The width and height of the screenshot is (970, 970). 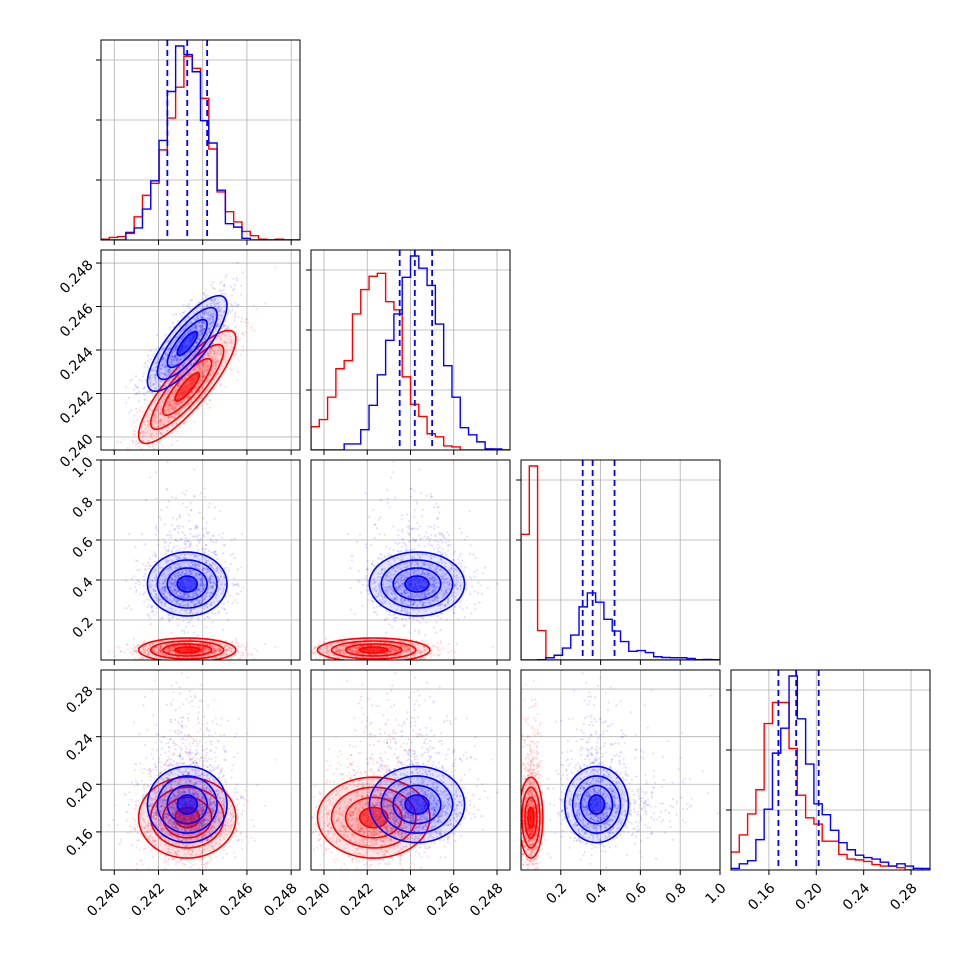 I want to click on histogram-series, so click(x=200, y=147).